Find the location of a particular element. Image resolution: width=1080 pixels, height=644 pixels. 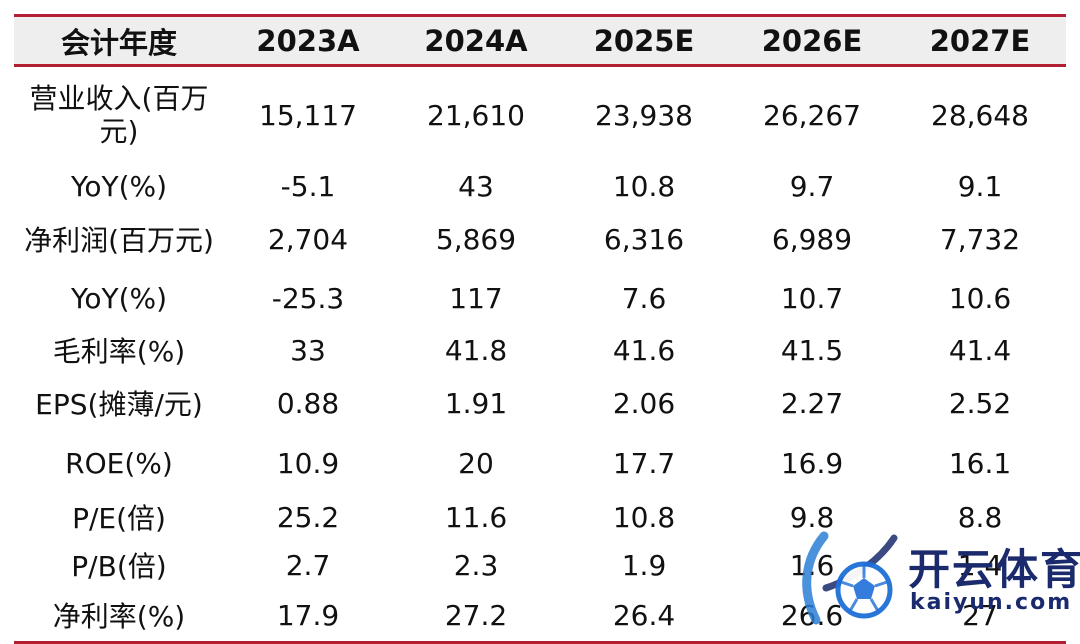

table-cell: 8.8 is located at coordinates (980, 517).